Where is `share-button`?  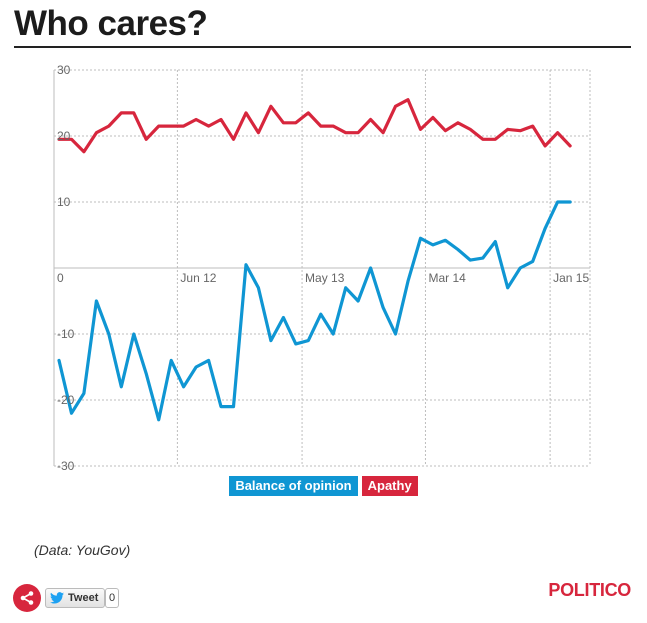
share-button is located at coordinates (27, 598).